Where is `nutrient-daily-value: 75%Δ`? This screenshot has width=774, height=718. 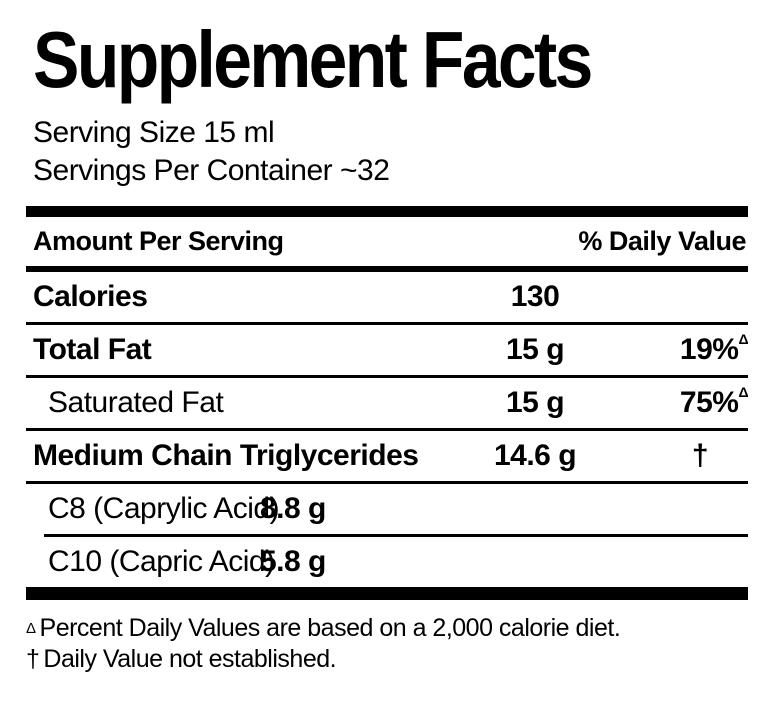 nutrient-daily-value: 75%Δ is located at coordinates (714, 402).